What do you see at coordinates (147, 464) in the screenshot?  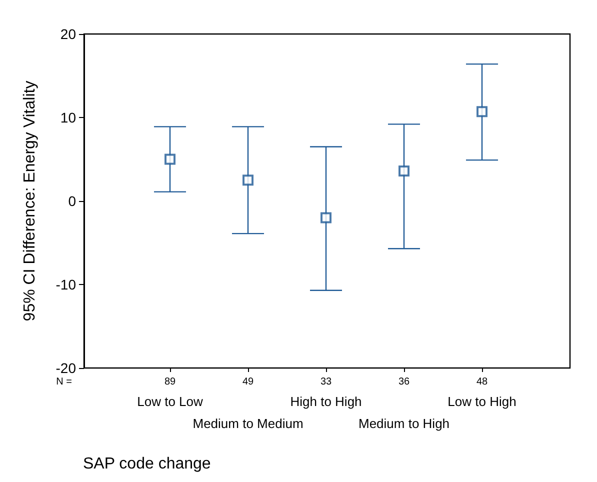 I see `x-axis-title: SAP code change` at bounding box center [147, 464].